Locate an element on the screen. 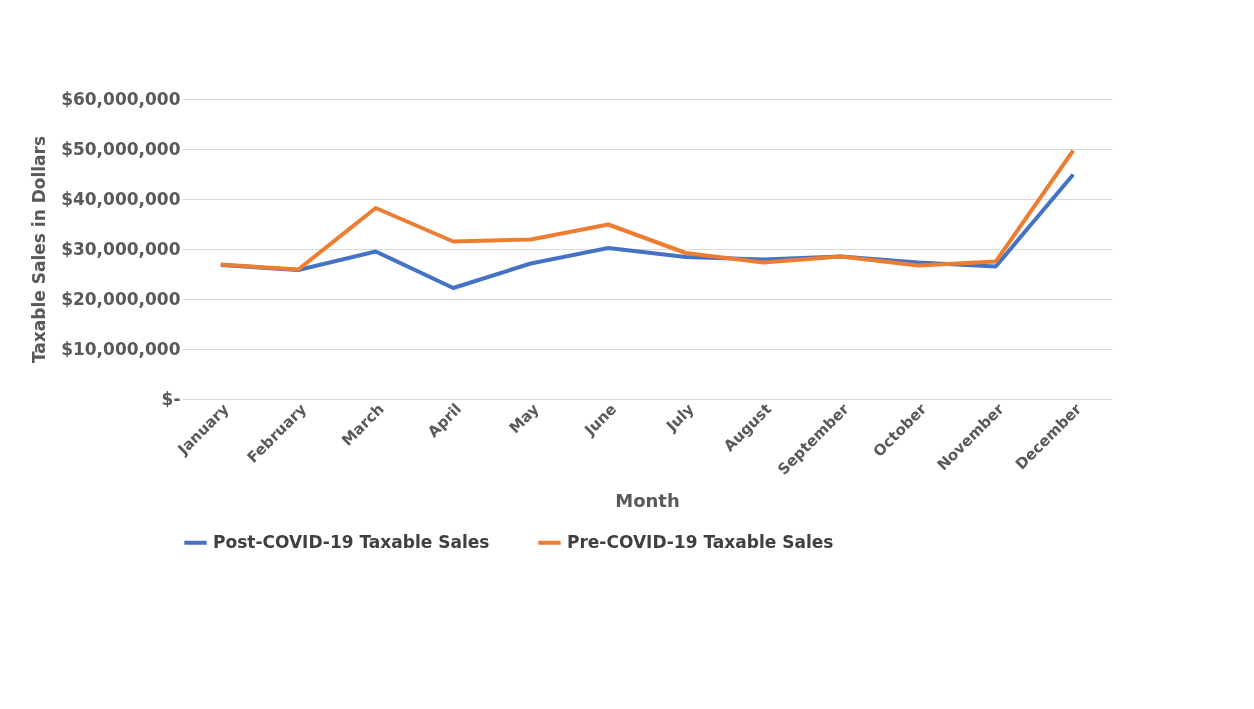 The width and height of the screenshot is (1254, 709). line-series is located at coordinates (647, 210).